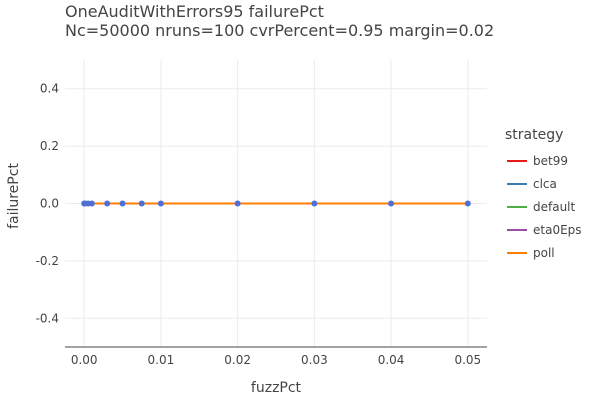  What do you see at coordinates (543, 193) in the screenshot?
I see `legend: strategy bet99 clca default eta0Eps poll` at bounding box center [543, 193].